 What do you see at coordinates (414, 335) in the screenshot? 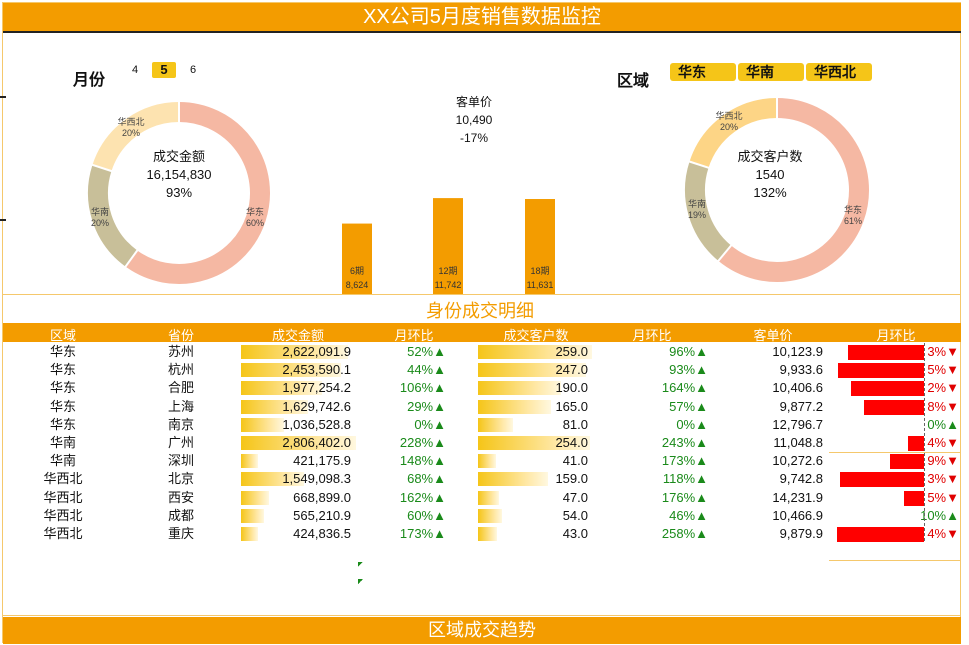
I see `header-amount-mom: 月环比` at bounding box center [414, 335].